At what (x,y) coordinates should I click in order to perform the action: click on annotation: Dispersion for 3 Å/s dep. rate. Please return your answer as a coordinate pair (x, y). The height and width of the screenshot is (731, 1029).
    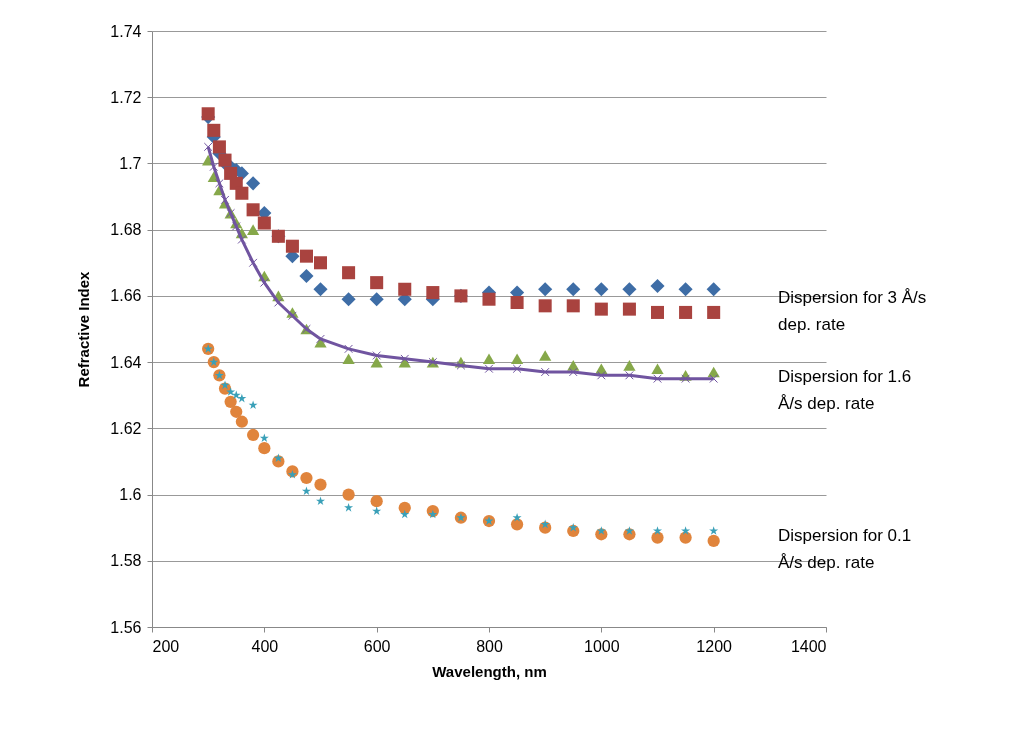
    Looking at the image, I should click on (852, 311).